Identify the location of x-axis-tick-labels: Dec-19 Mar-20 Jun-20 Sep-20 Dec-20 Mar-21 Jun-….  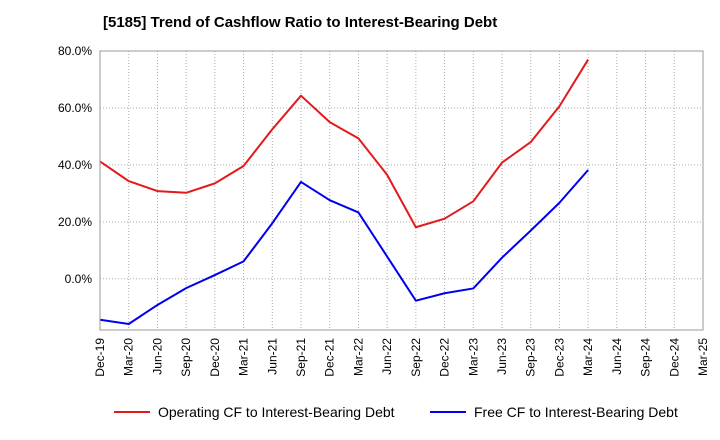
(401, 357).